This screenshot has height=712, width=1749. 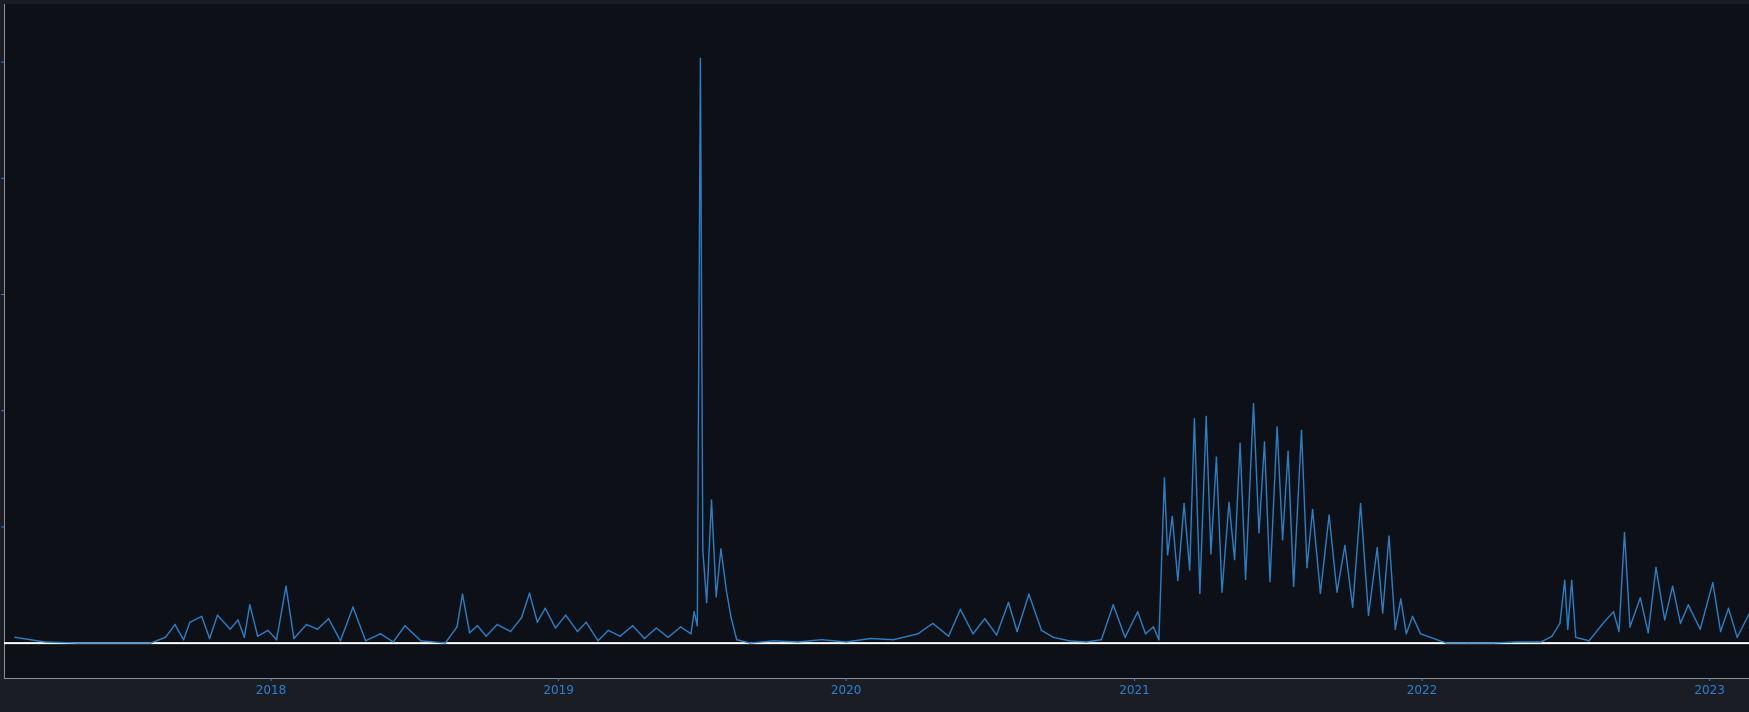 I want to click on x-axis-tick-labels: 2018 2019 2020 2021 2022 2023, so click(x=990, y=687).